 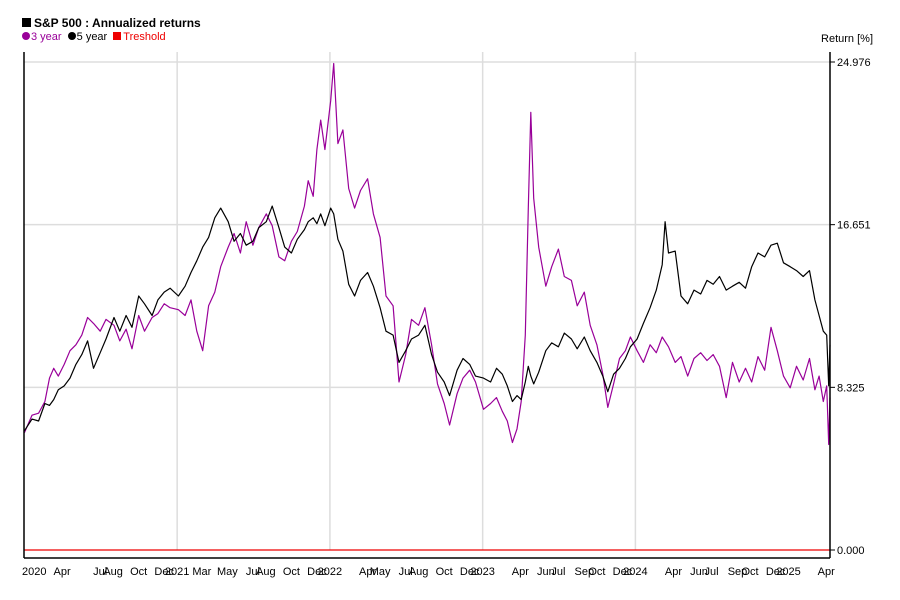 What do you see at coordinates (144, 37) in the screenshot?
I see `legend-label-treshold: Treshold` at bounding box center [144, 37].